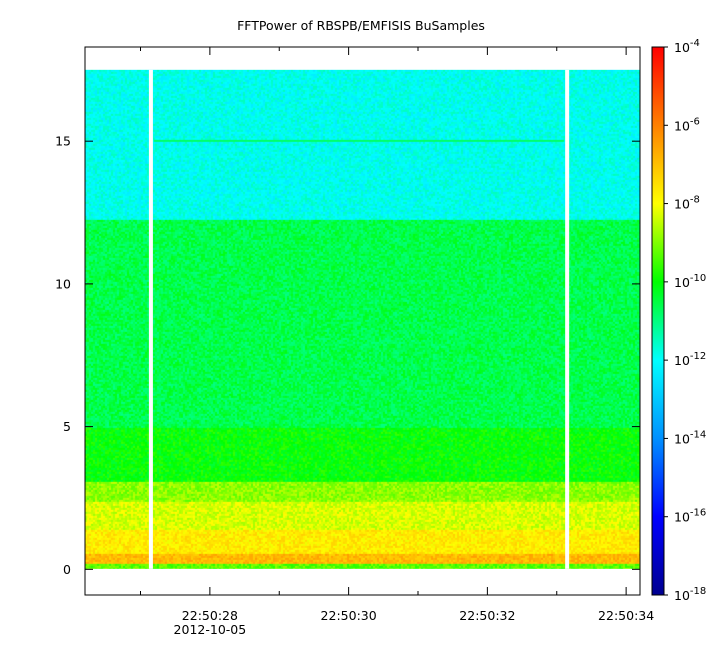 This screenshot has height=660, width=724. Describe the element at coordinates (361, 25) in the screenshot. I see `chart-title: FFTPower of RBSPB/EMFISIS BuSamples` at that location.